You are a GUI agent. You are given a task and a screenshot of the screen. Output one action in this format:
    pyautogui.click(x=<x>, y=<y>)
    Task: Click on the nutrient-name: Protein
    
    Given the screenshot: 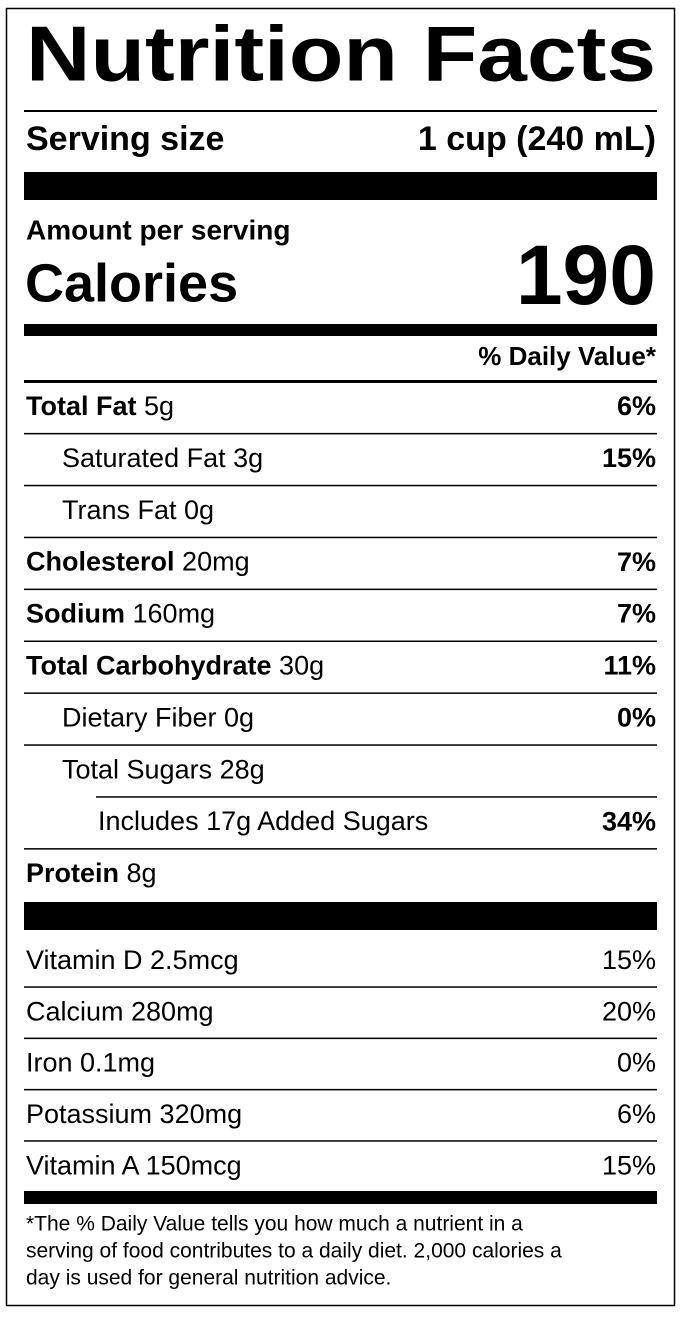 What is the action you would take?
    pyautogui.click(x=72, y=873)
    